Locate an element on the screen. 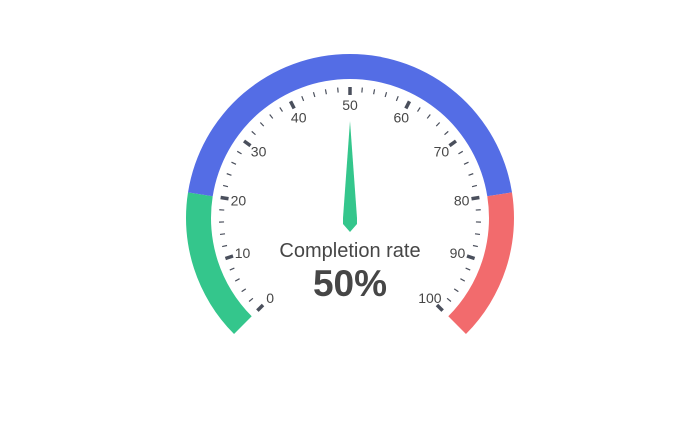 This screenshot has height=437, width=700. tick-label-90: 90 is located at coordinates (458, 253).